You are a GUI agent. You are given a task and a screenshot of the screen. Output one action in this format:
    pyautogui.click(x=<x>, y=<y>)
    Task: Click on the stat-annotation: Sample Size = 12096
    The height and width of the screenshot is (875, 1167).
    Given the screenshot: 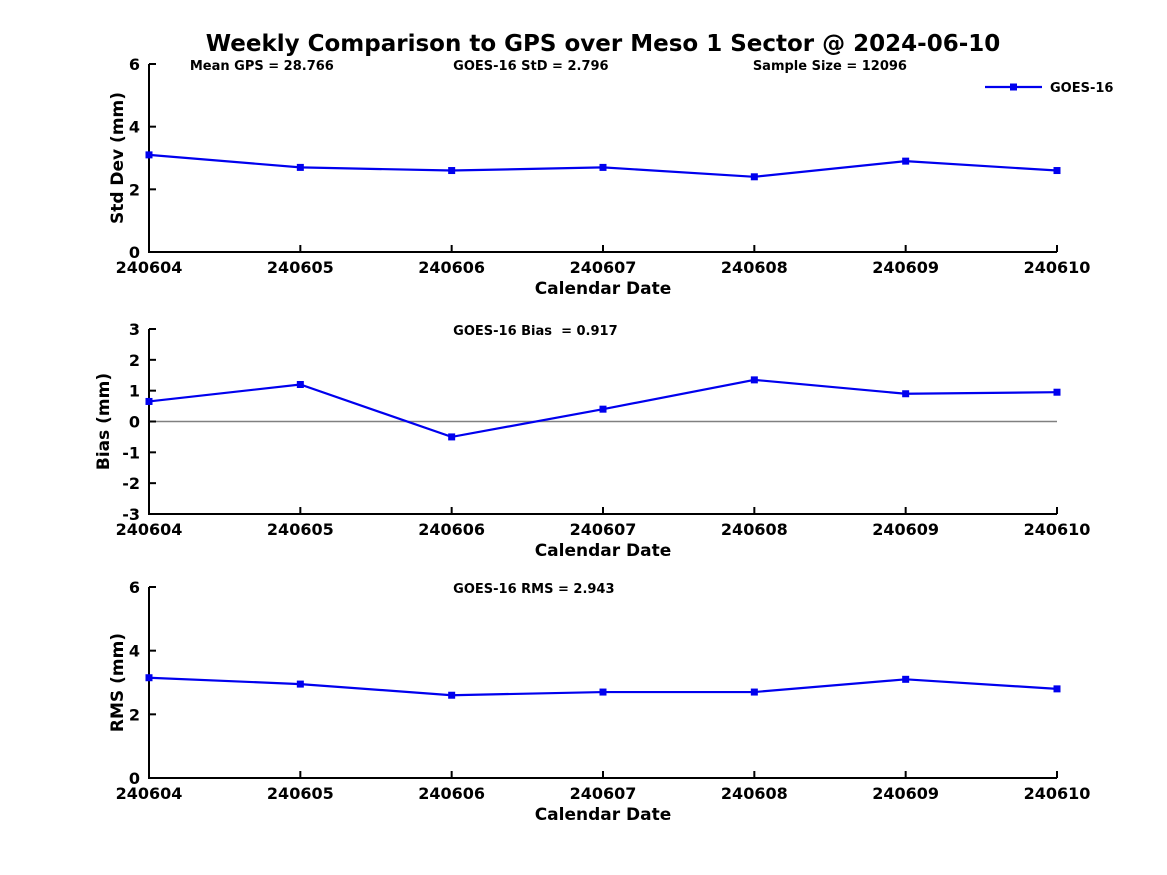 What is the action you would take?
    pyautogui.click(x=830, y=66)
    